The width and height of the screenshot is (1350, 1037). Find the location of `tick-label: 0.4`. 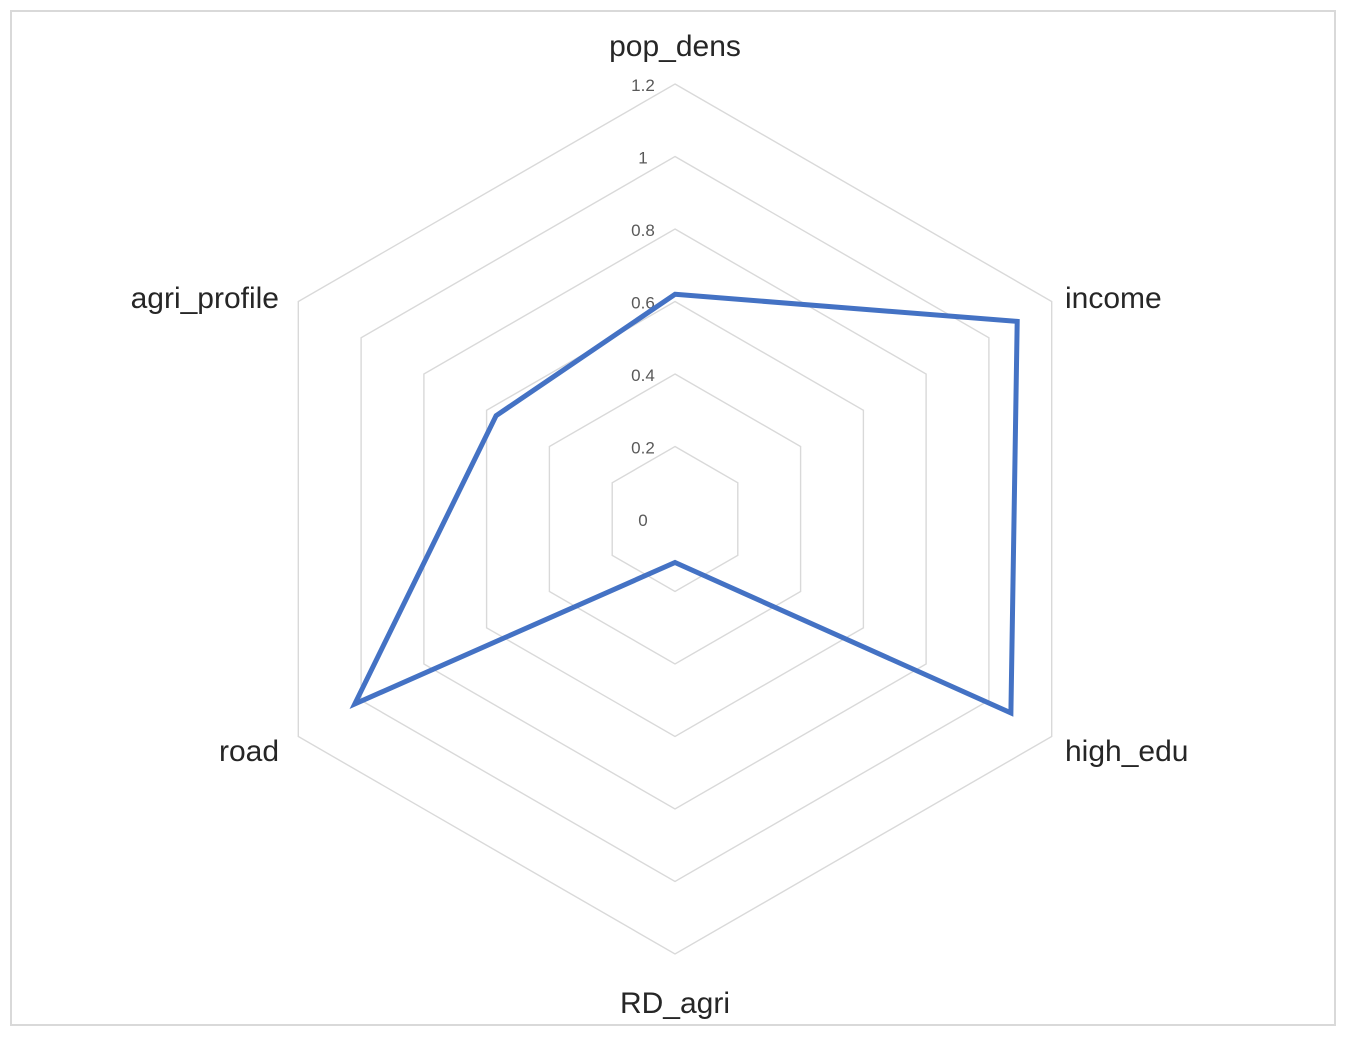

tick-label: 0.4 is located at coordinates (643, 375).